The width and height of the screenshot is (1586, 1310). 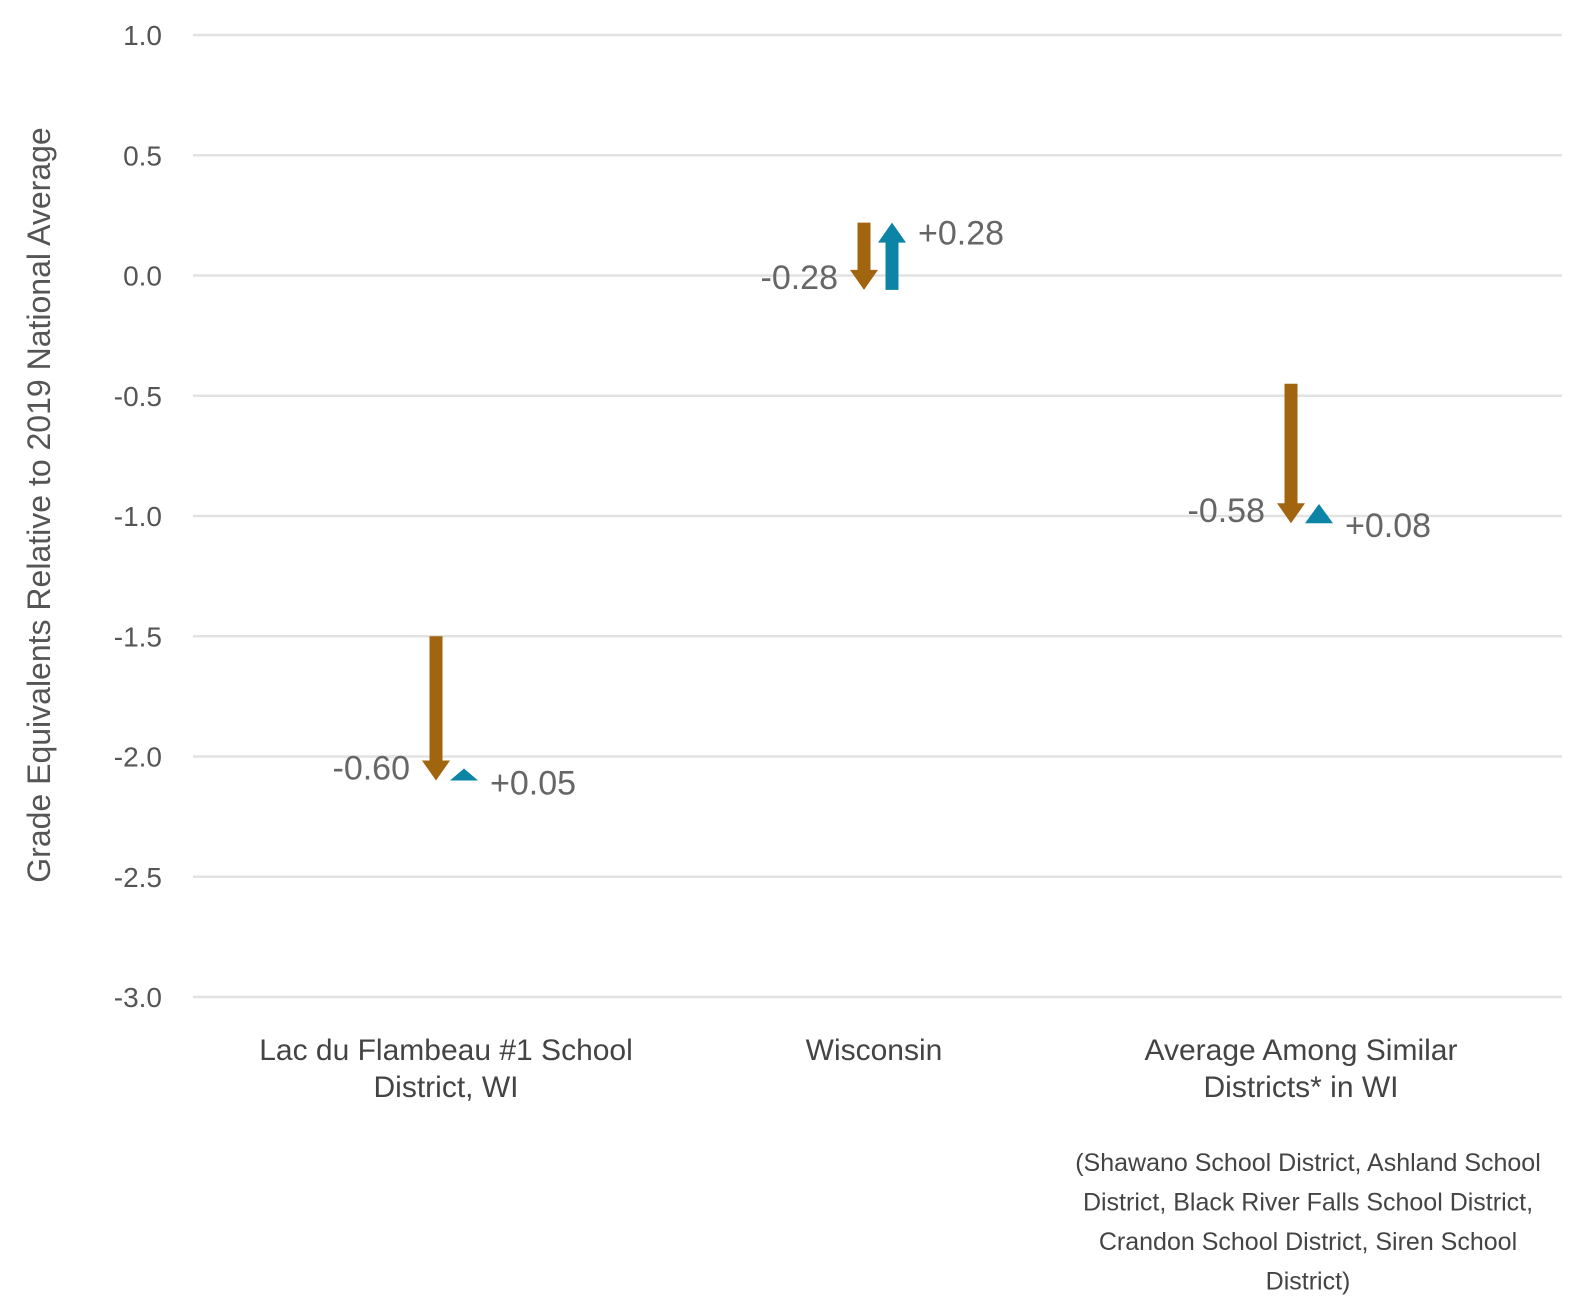 What do you see at coordinates (961, 234) in the screenshot?
I see `recovery-label: +0.28` at bounding box center [961, 234].